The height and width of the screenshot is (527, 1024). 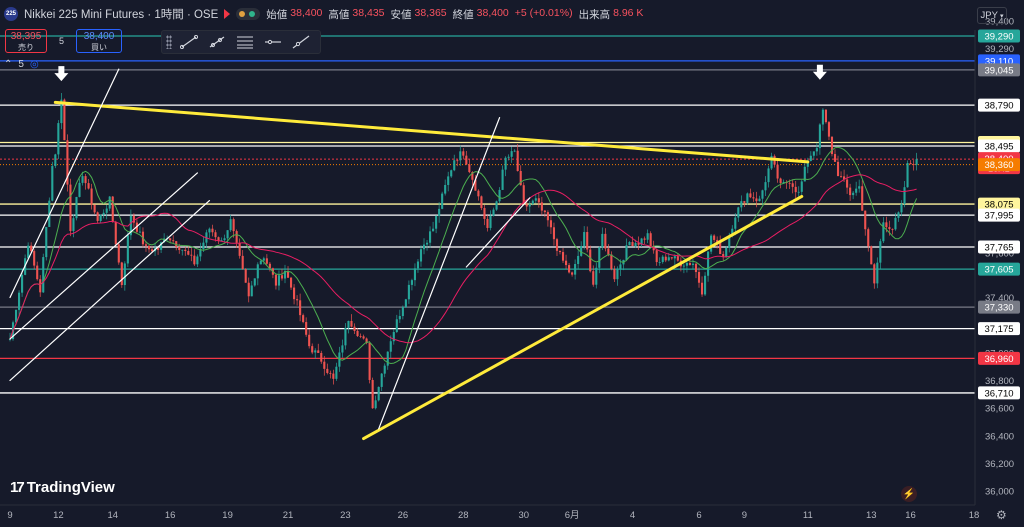 I want to click on gear-icon: ⚙, so click(x=1001, y=515).